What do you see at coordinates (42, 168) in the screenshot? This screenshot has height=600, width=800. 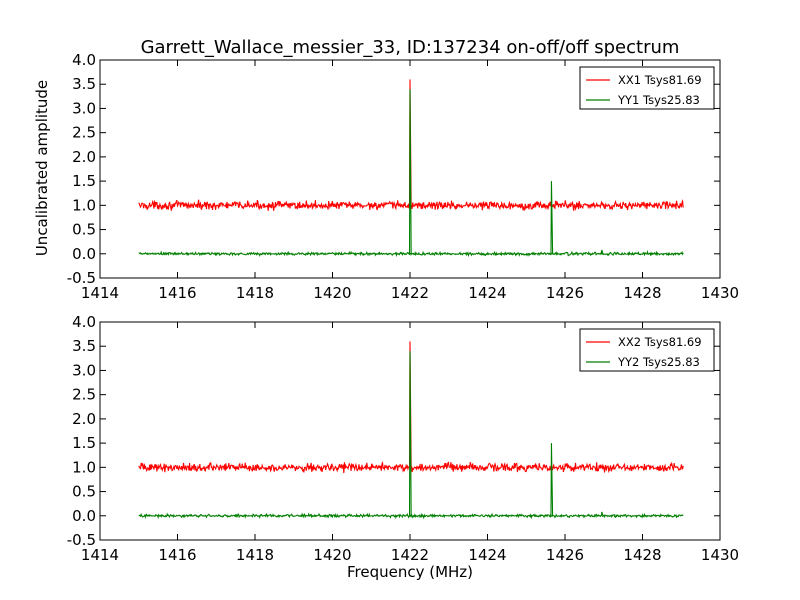 I see `y-axis-label: Uncalibrated amplitude` at bounding box center [42, 168].